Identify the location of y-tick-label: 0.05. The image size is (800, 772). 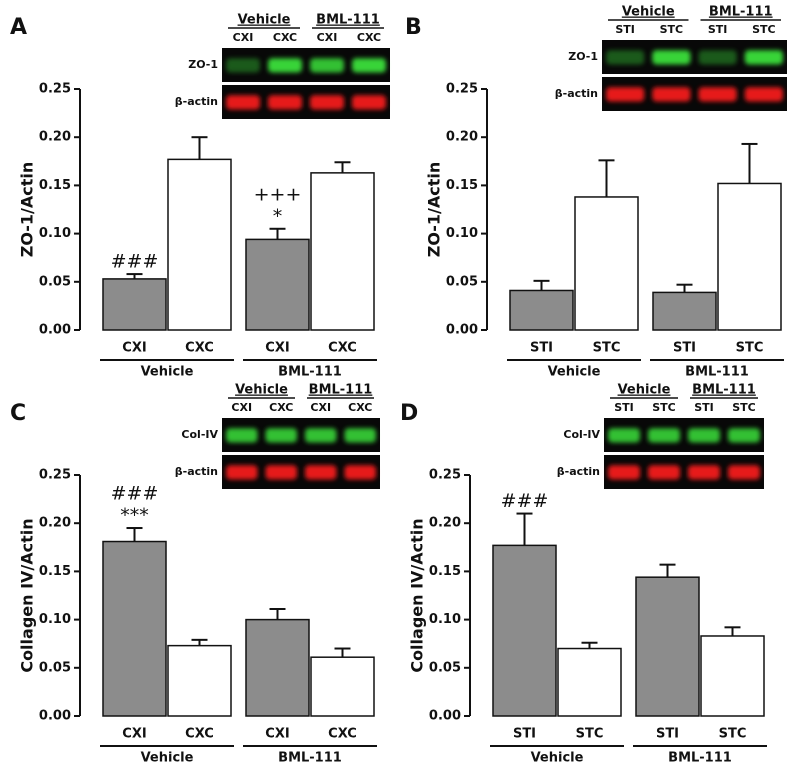
(462, 281).